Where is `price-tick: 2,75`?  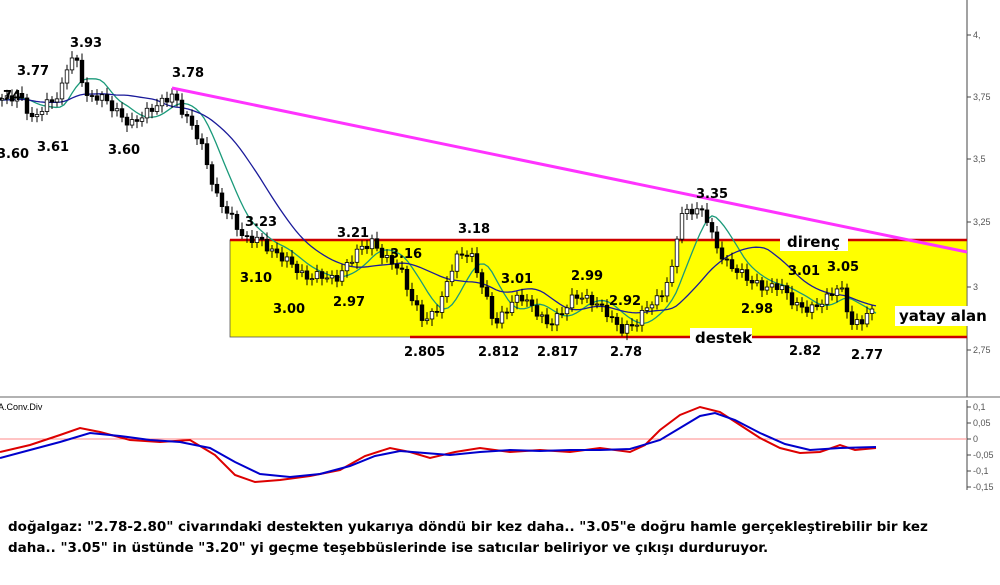 price-tick: 2,75 is located at coordinates (982, 350).